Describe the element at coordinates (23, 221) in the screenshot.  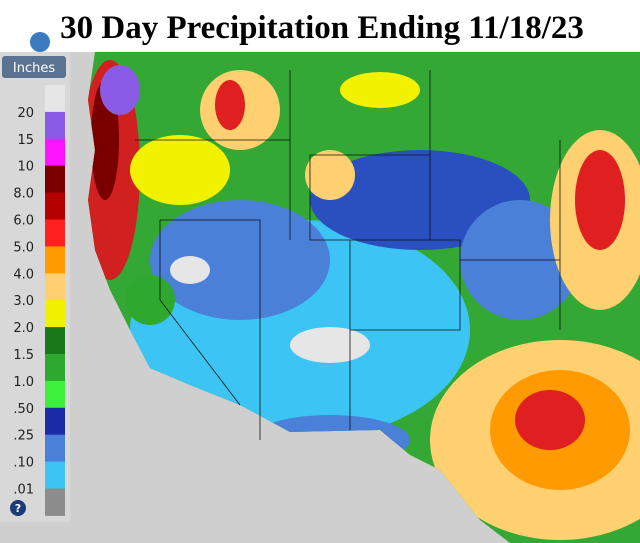
I see `legend-label: 6.0` at that location.